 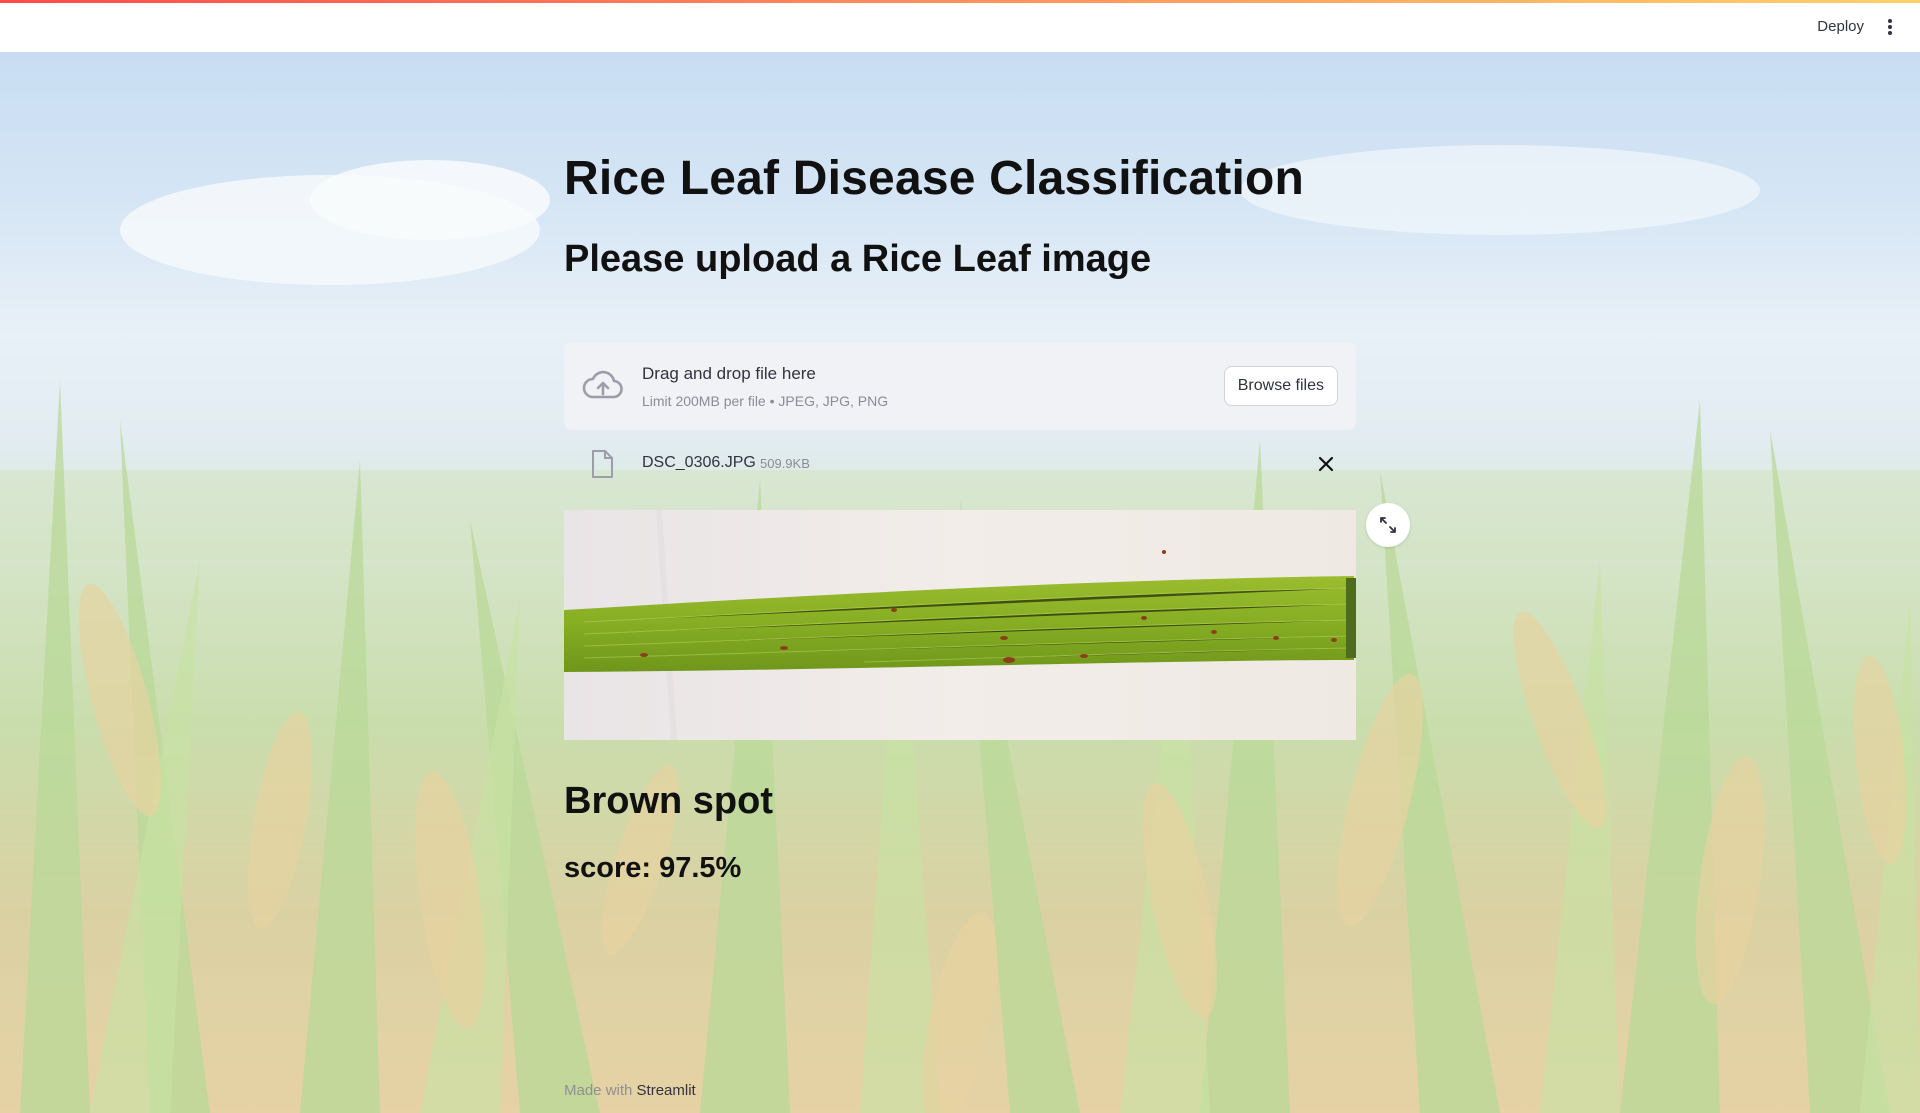 What do you see at coordinates (785, 463) in the screenshot?
I see `uploaded-file-size: 509.9KB` at bounding box center [785, 463].